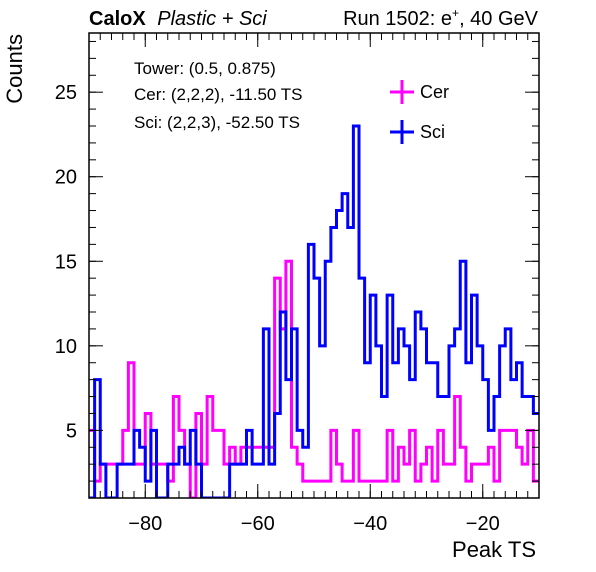 The image size is (596, 572). I want to click on run-label: Run 1502: e+, 40 GeV, so click(441, 18).